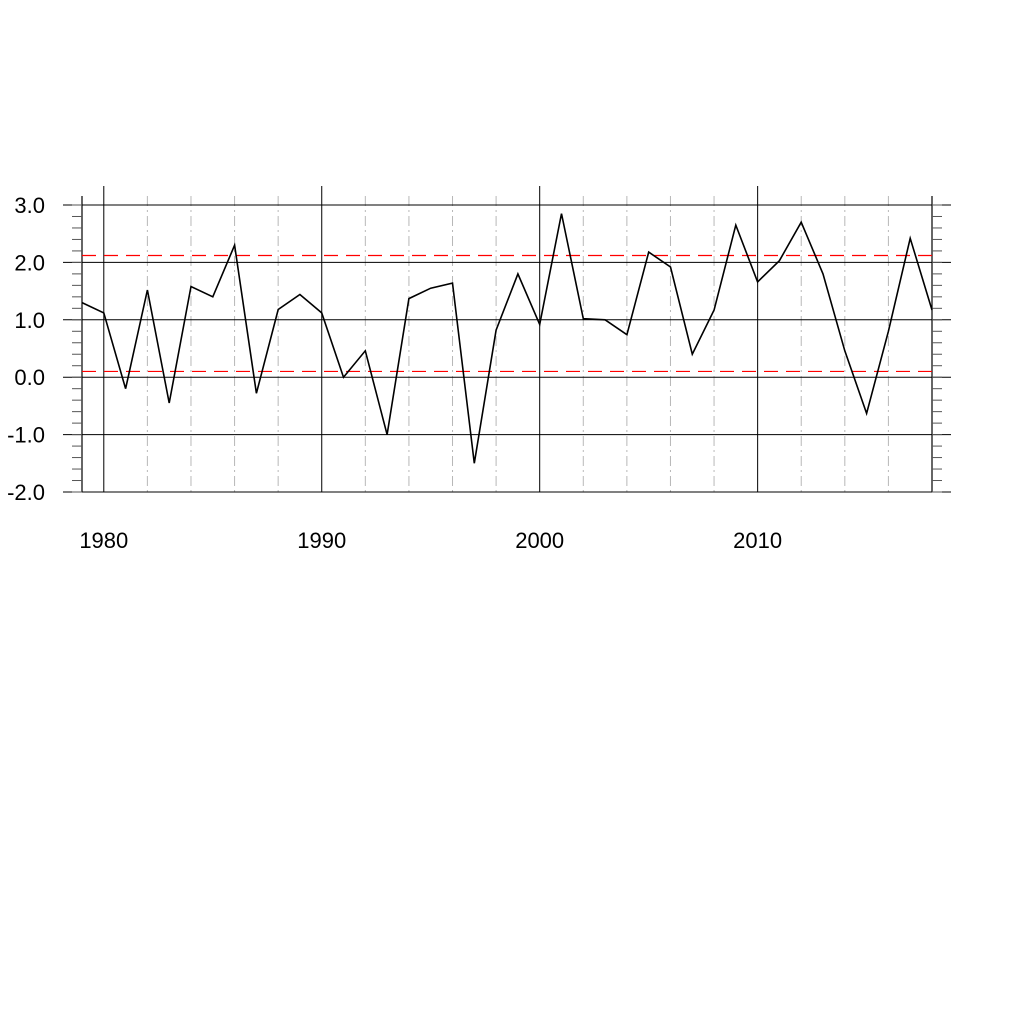 The width and height of the screenshot is (1024, 1029). I want to click on x-tick-label: 2000, so click(539, 540).